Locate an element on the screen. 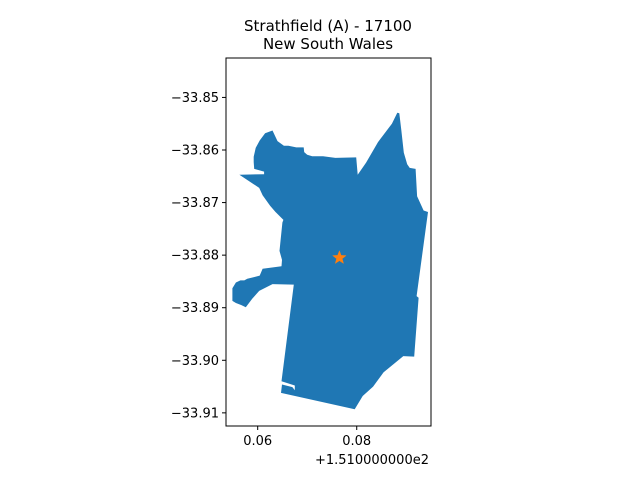 This screenshot has width=640, height=480. y-tick-label: −33.85 is located at coordinates (195, 98).